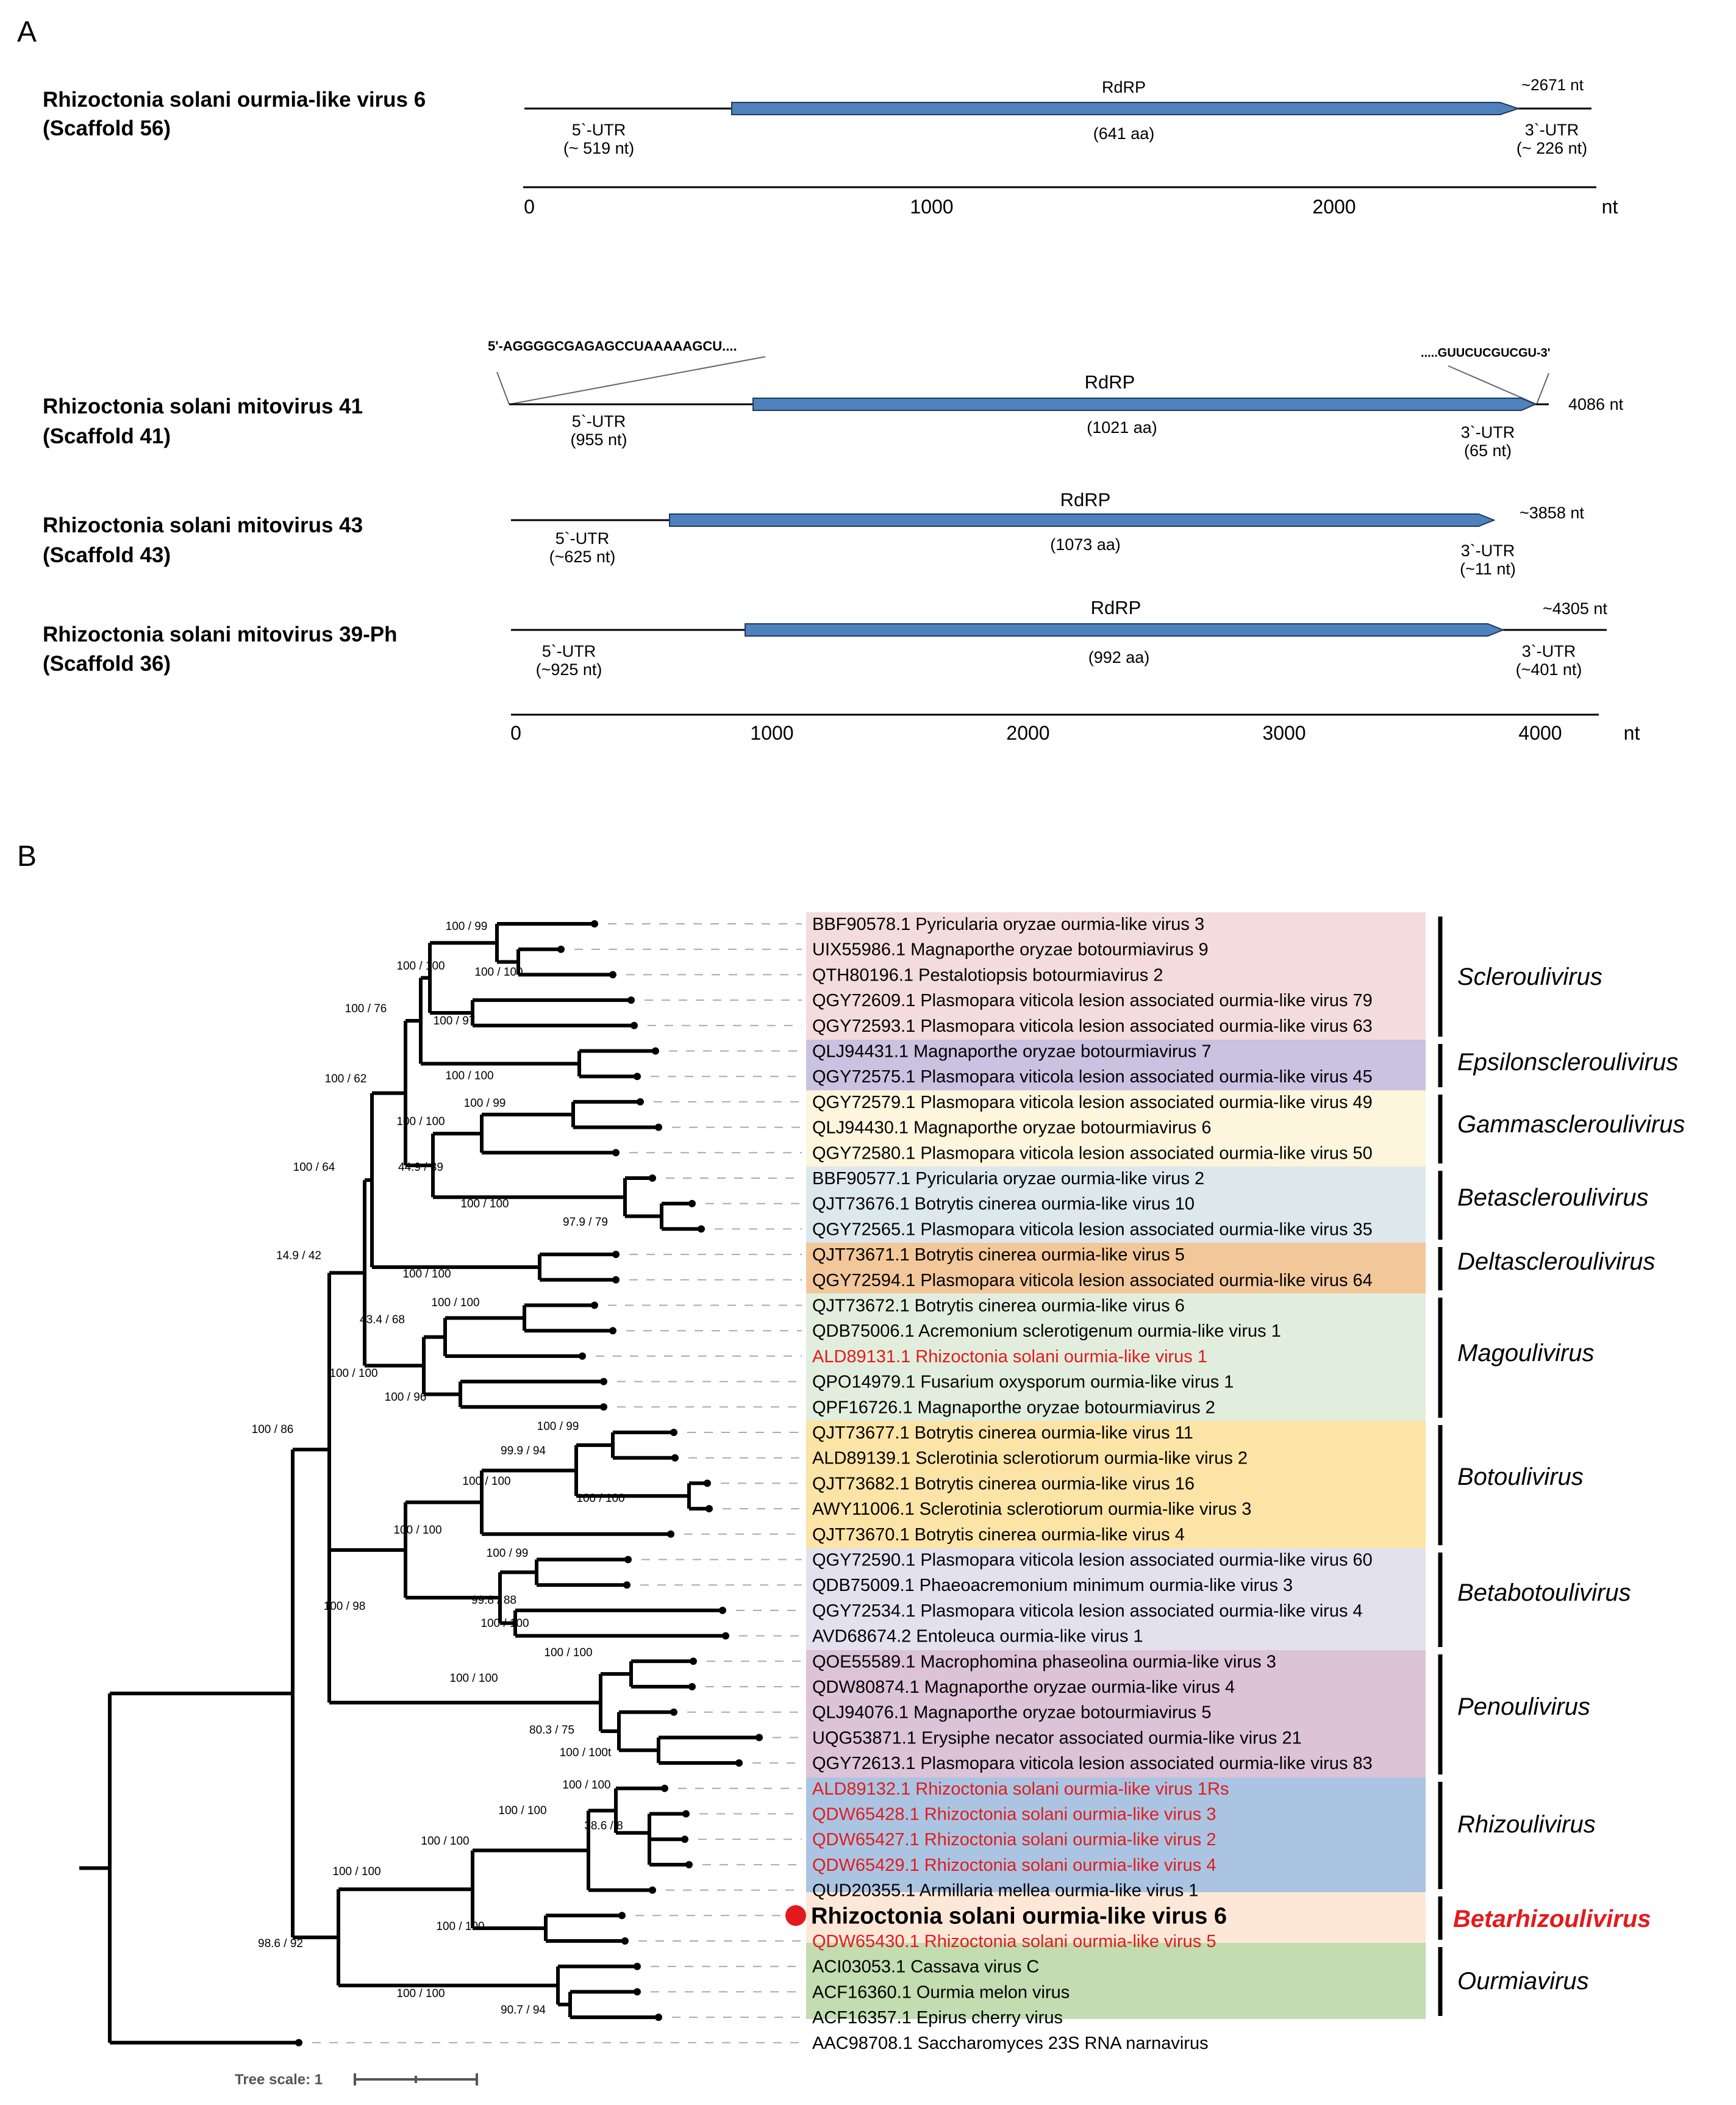 The height and width of the screenshot is (2105, 1736). I want to click on genus-label: Scleroulivirus, so click(1529, 976).